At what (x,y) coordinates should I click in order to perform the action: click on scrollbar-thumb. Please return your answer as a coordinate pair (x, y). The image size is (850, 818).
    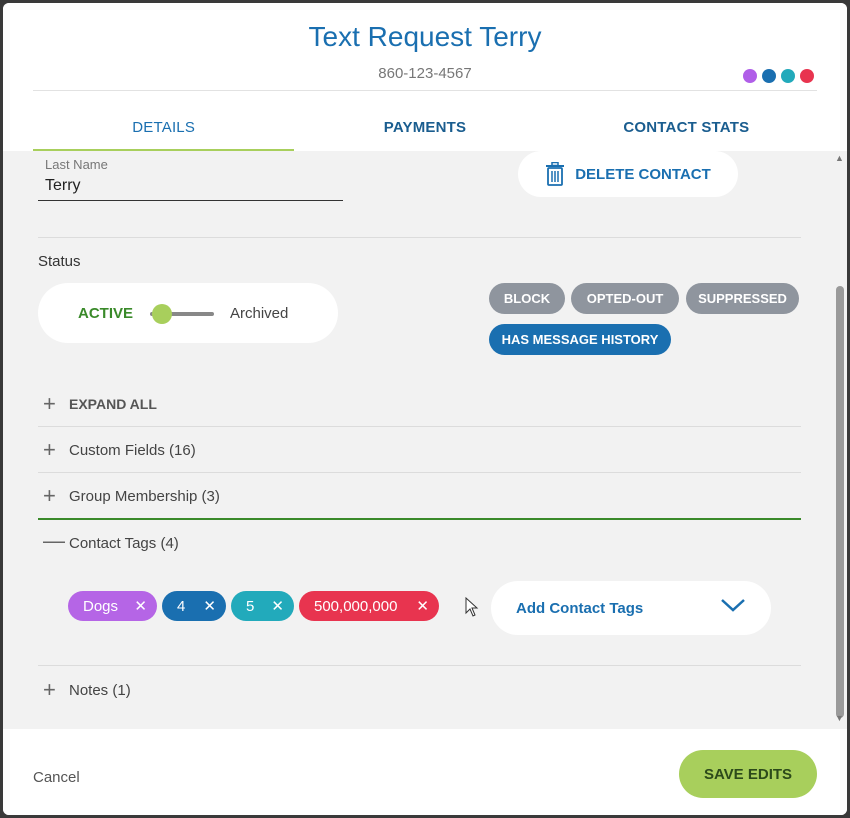
    Looking at the image, I should click on (840, 502).